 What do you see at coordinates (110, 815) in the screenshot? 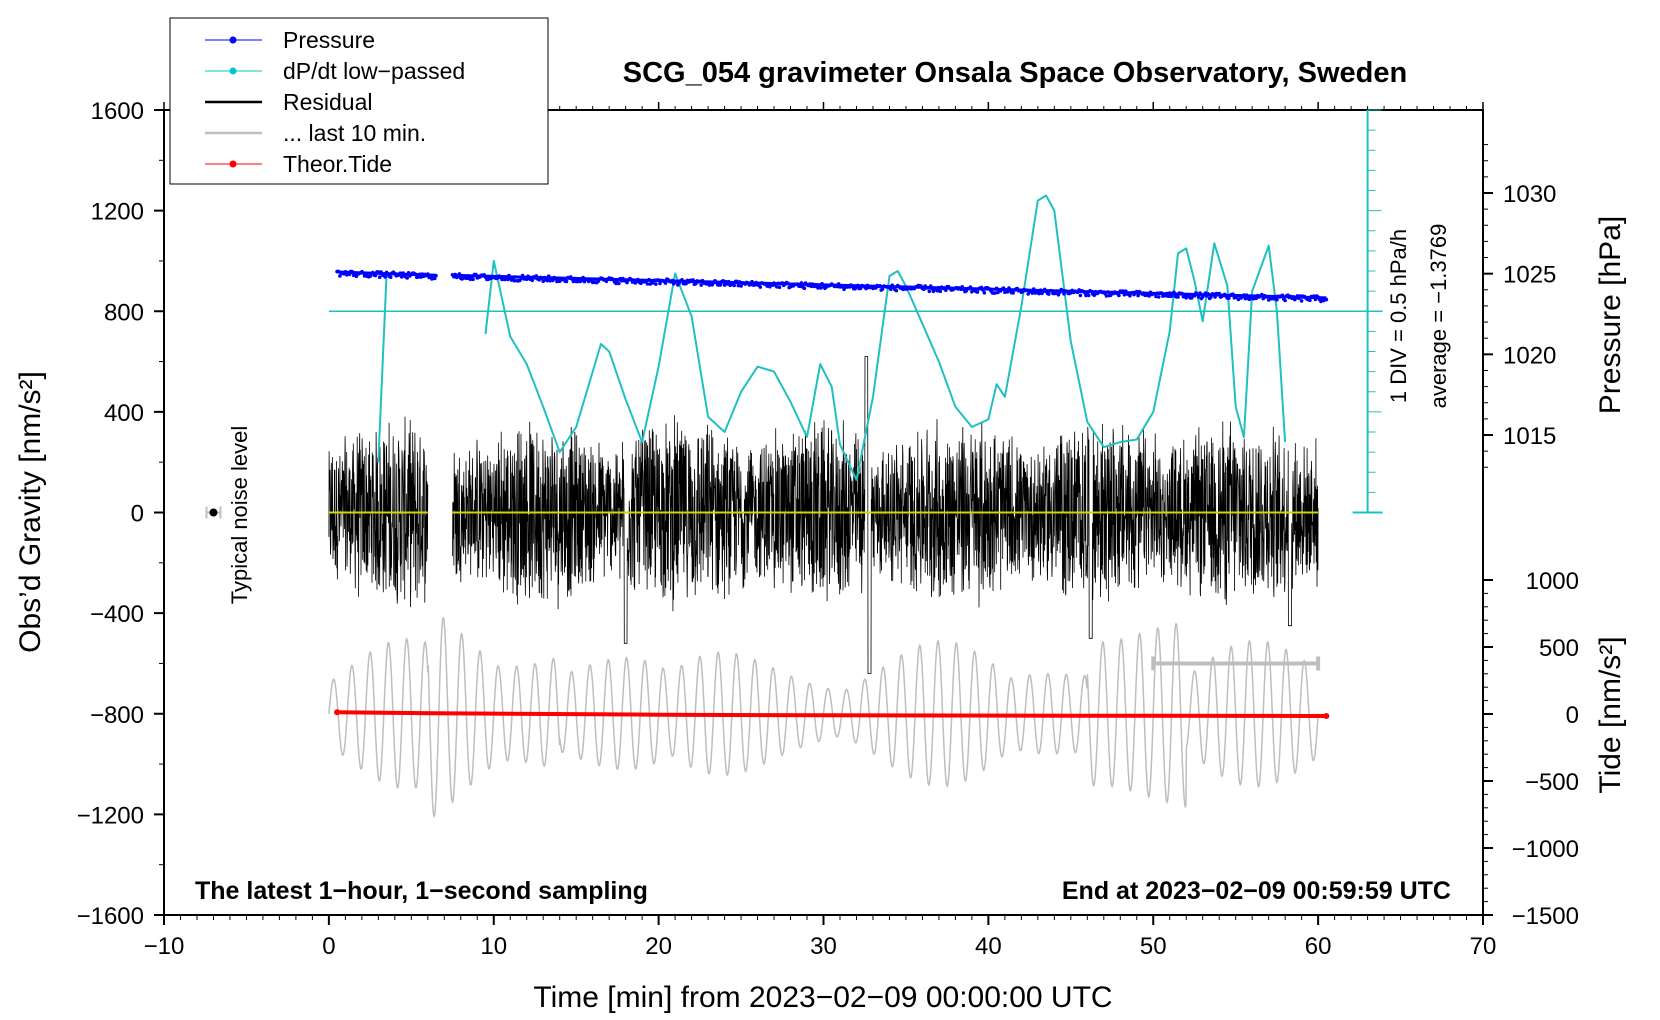
I see `y-tick-label: −1200` at bounding box center [110, 815].